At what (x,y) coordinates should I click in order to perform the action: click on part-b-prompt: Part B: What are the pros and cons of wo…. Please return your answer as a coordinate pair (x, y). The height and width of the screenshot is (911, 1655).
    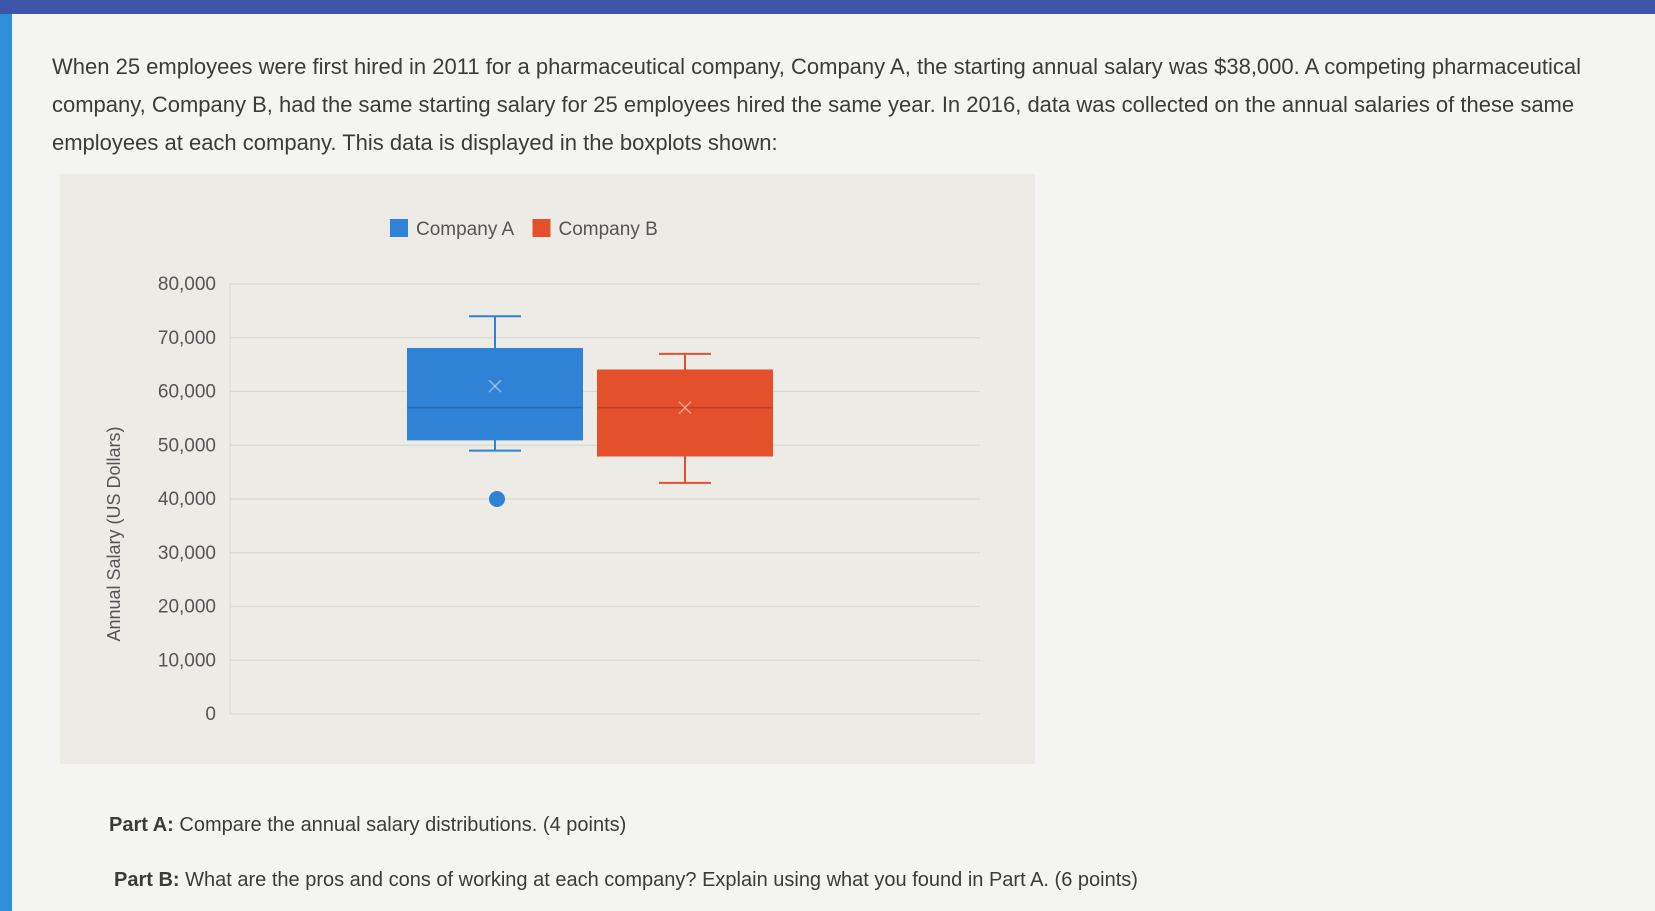
    Looking at the image, I should click on (626, 880).